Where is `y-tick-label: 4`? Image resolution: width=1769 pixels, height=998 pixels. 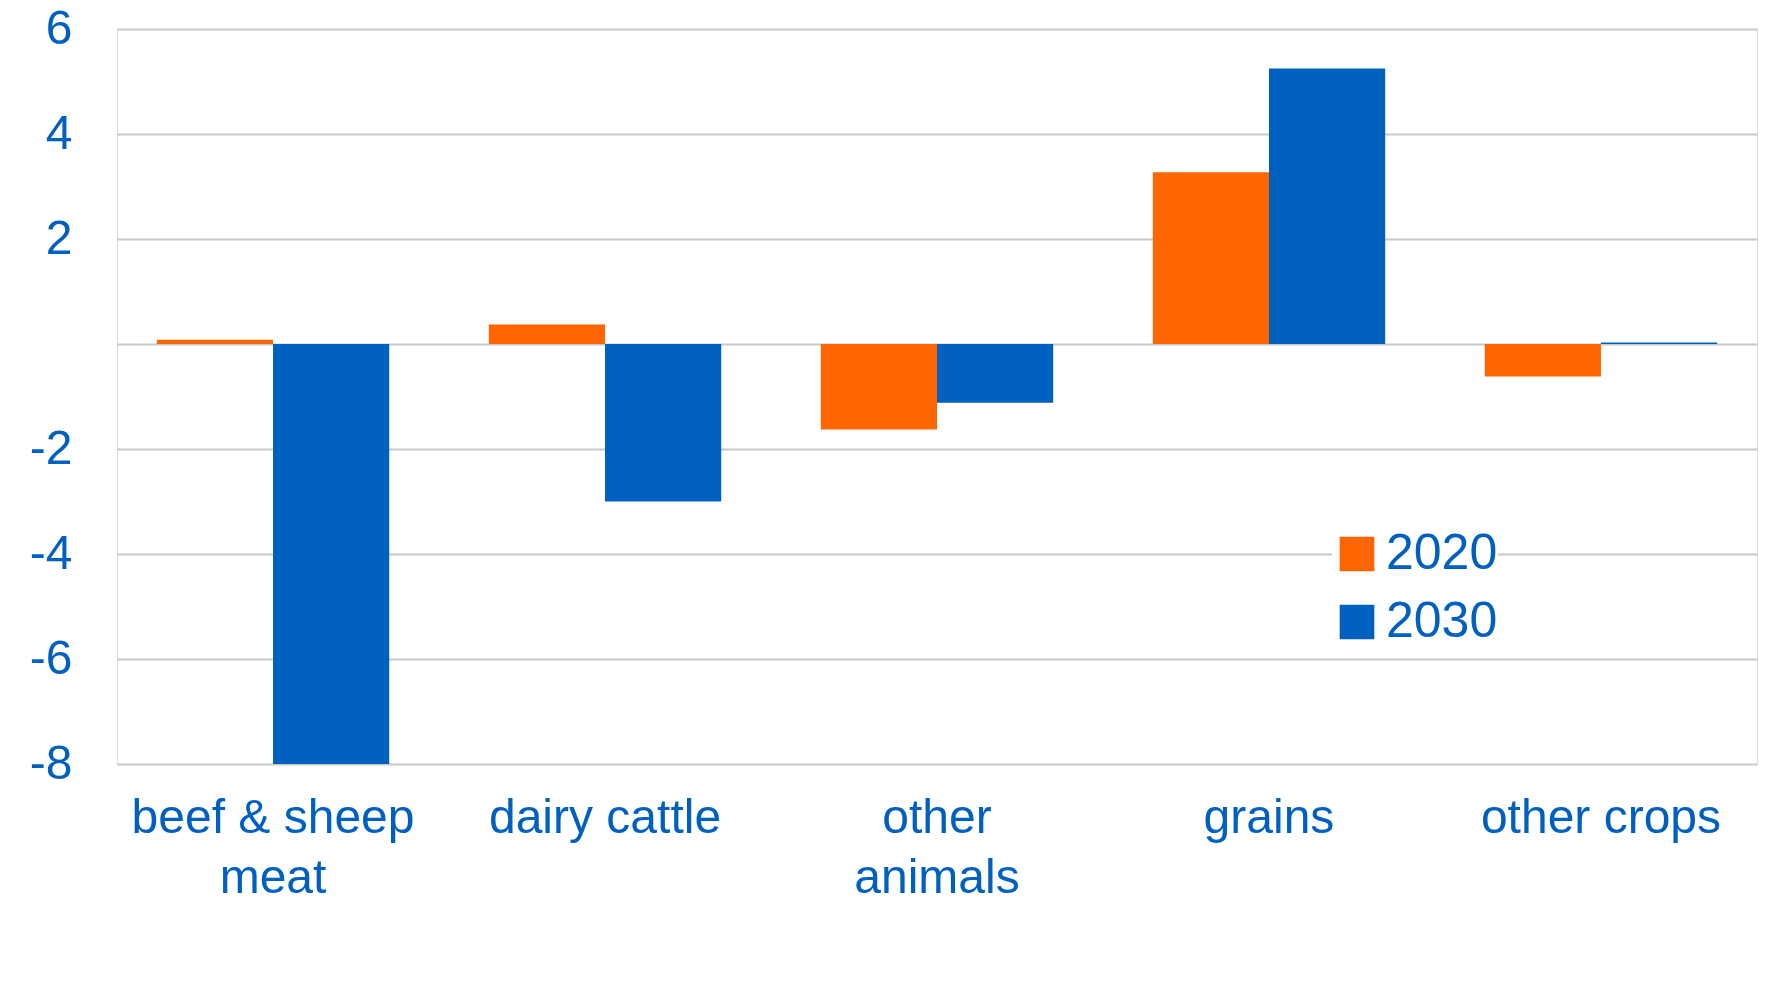
y-tick-label: 4 is located at coordinates (59, 132).